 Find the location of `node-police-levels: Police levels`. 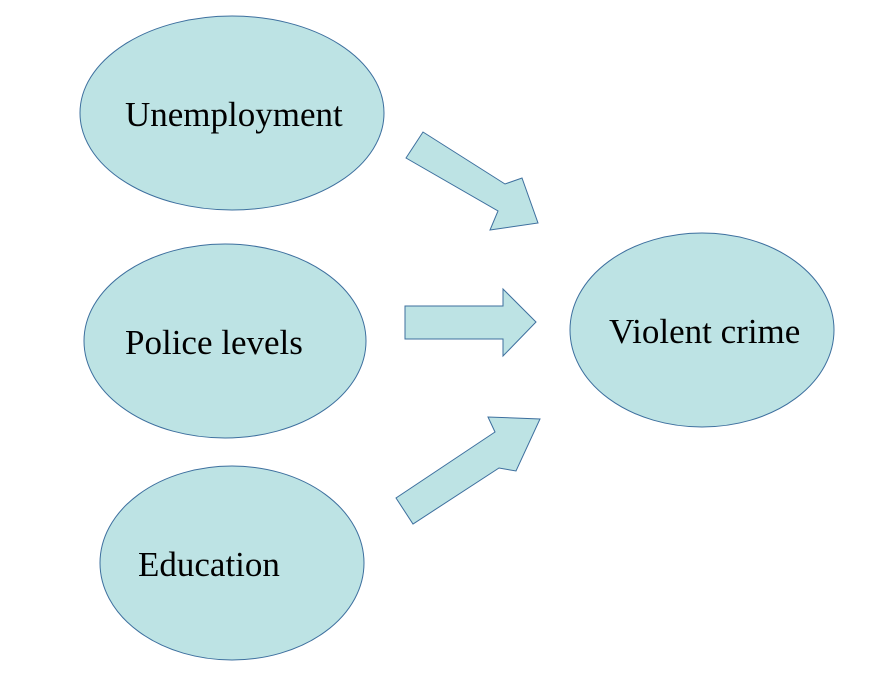

node-police-levels: Police levels is located at coordinates (225, 341).